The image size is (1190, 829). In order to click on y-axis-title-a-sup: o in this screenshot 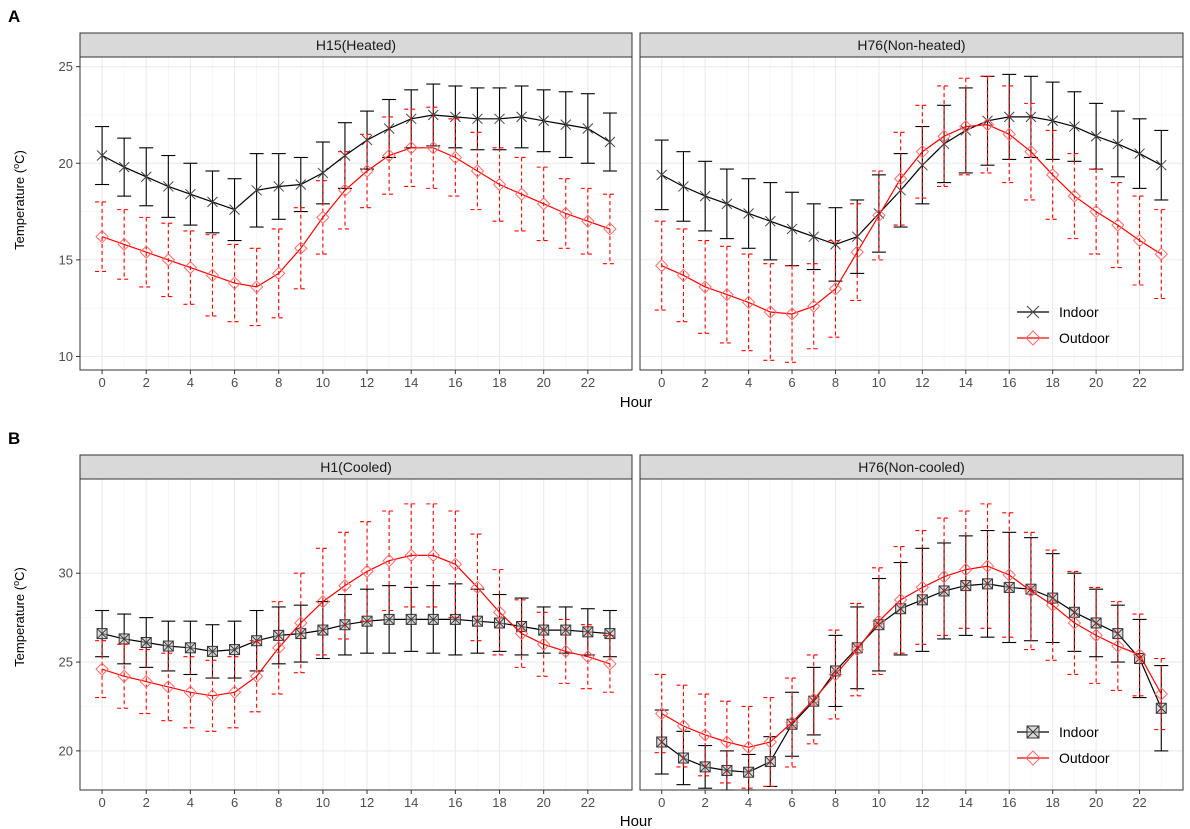, I will do `click(16, 166)`.